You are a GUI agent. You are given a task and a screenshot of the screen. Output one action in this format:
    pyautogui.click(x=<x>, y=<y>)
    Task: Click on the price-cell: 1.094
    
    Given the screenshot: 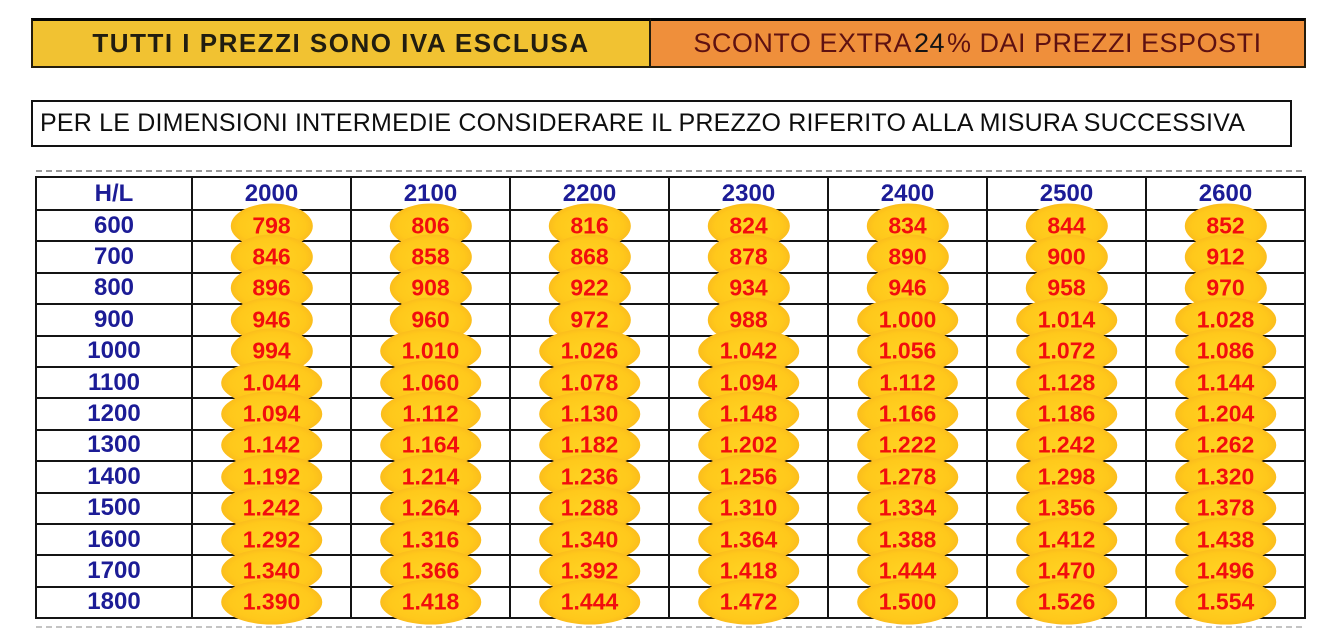 What is the action you would take?
    pyautogui.click(x=271, y=414)
    